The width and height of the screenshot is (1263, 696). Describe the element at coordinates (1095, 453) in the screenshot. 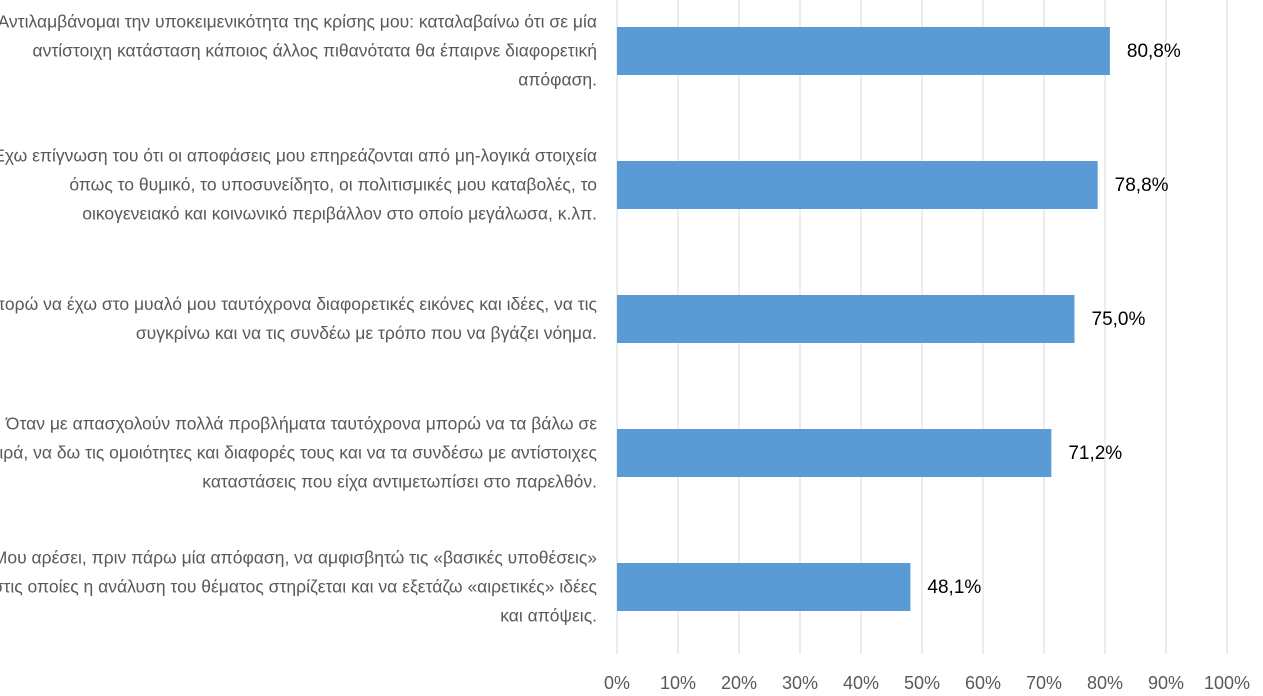

I see `value-label: 71,2%` at that location.